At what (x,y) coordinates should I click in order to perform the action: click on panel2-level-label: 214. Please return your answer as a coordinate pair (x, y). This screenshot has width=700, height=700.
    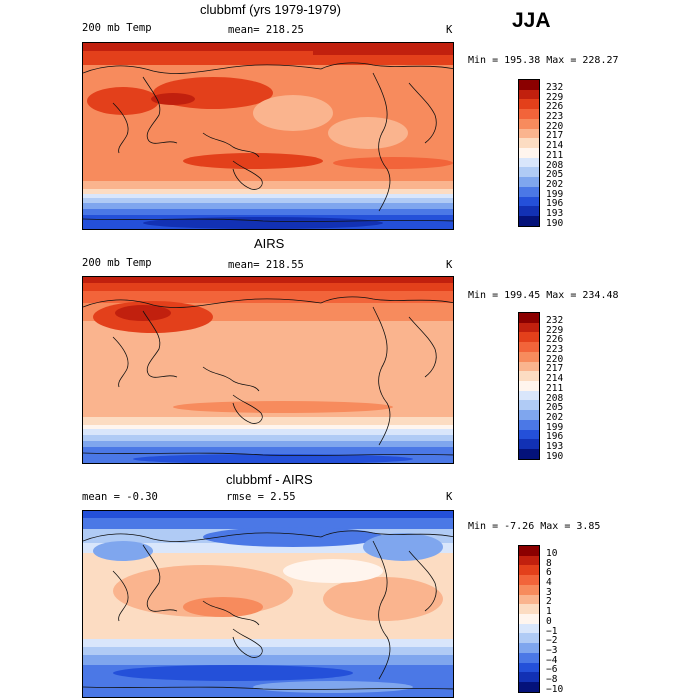
    Looking at the image, I should click on (555, 378).